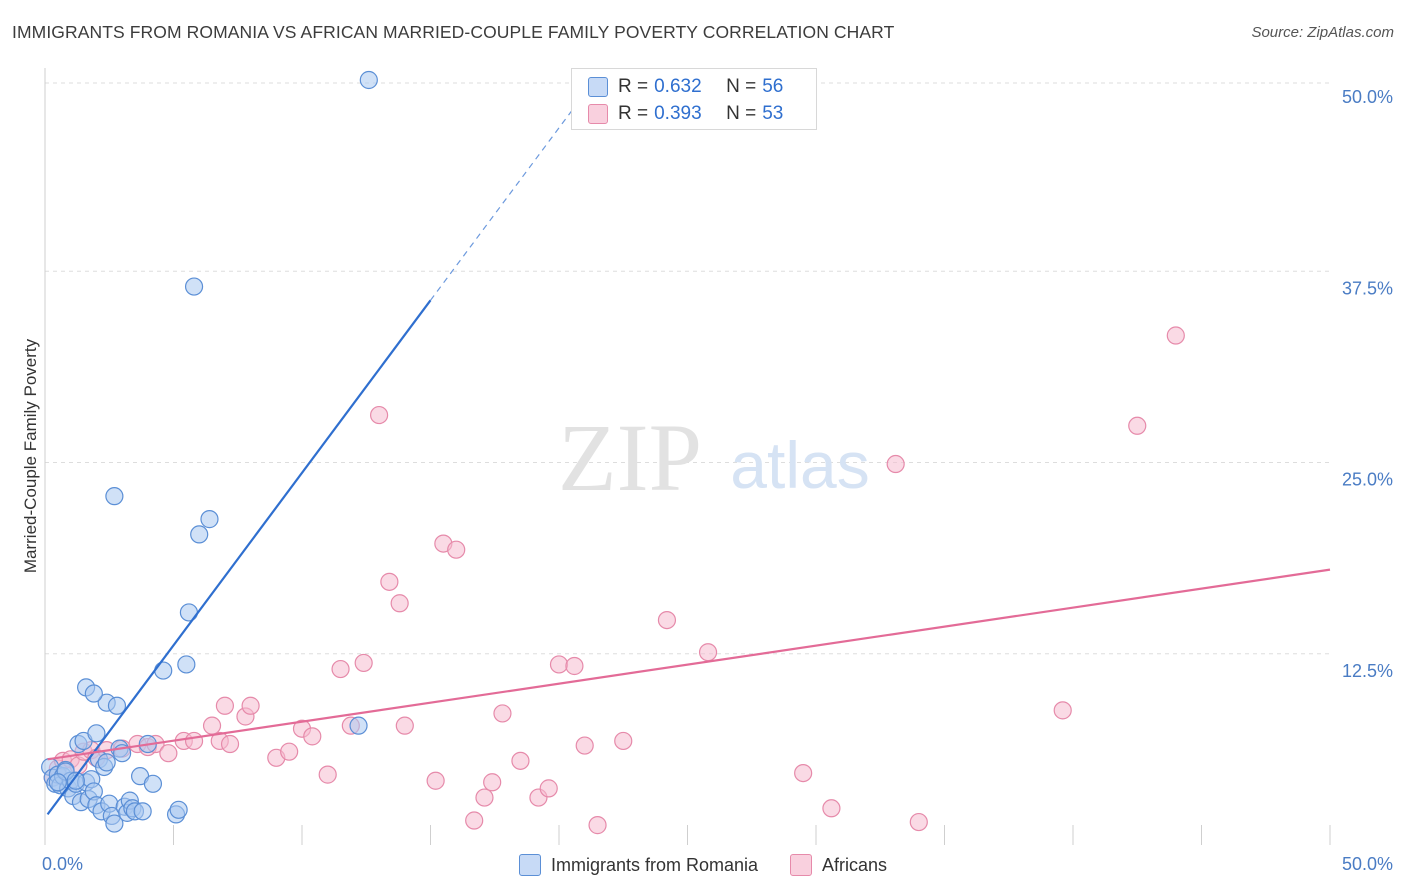 The image size is (1406, 892). Describe the element at coordinates (501, 205) in the screenshot. I see `romania-trend-extension` at that location.